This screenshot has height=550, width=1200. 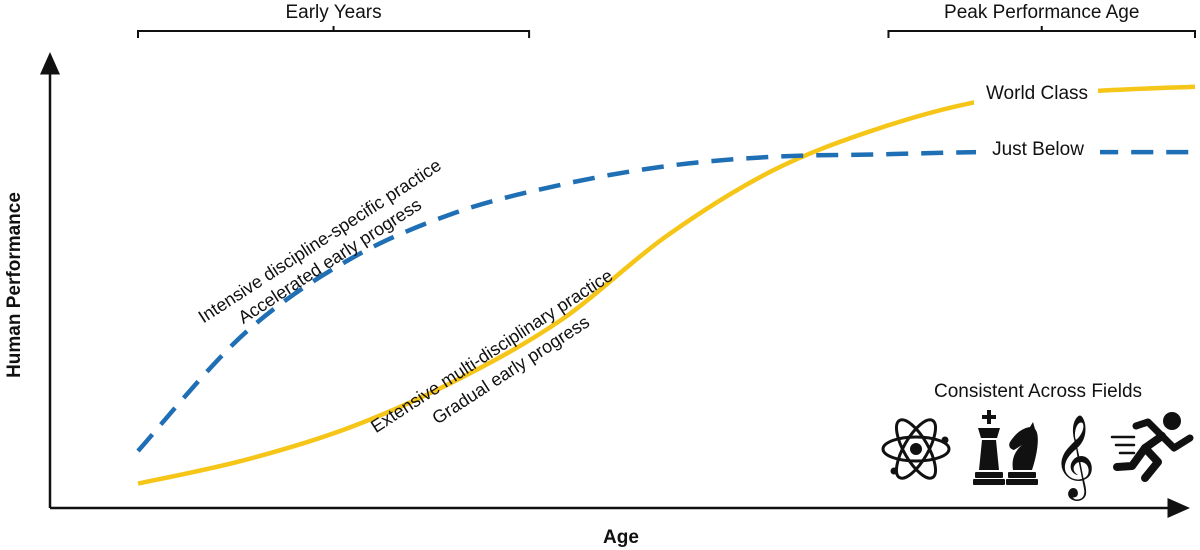 I want to click on atom-icon, so click(x=916, y=449).